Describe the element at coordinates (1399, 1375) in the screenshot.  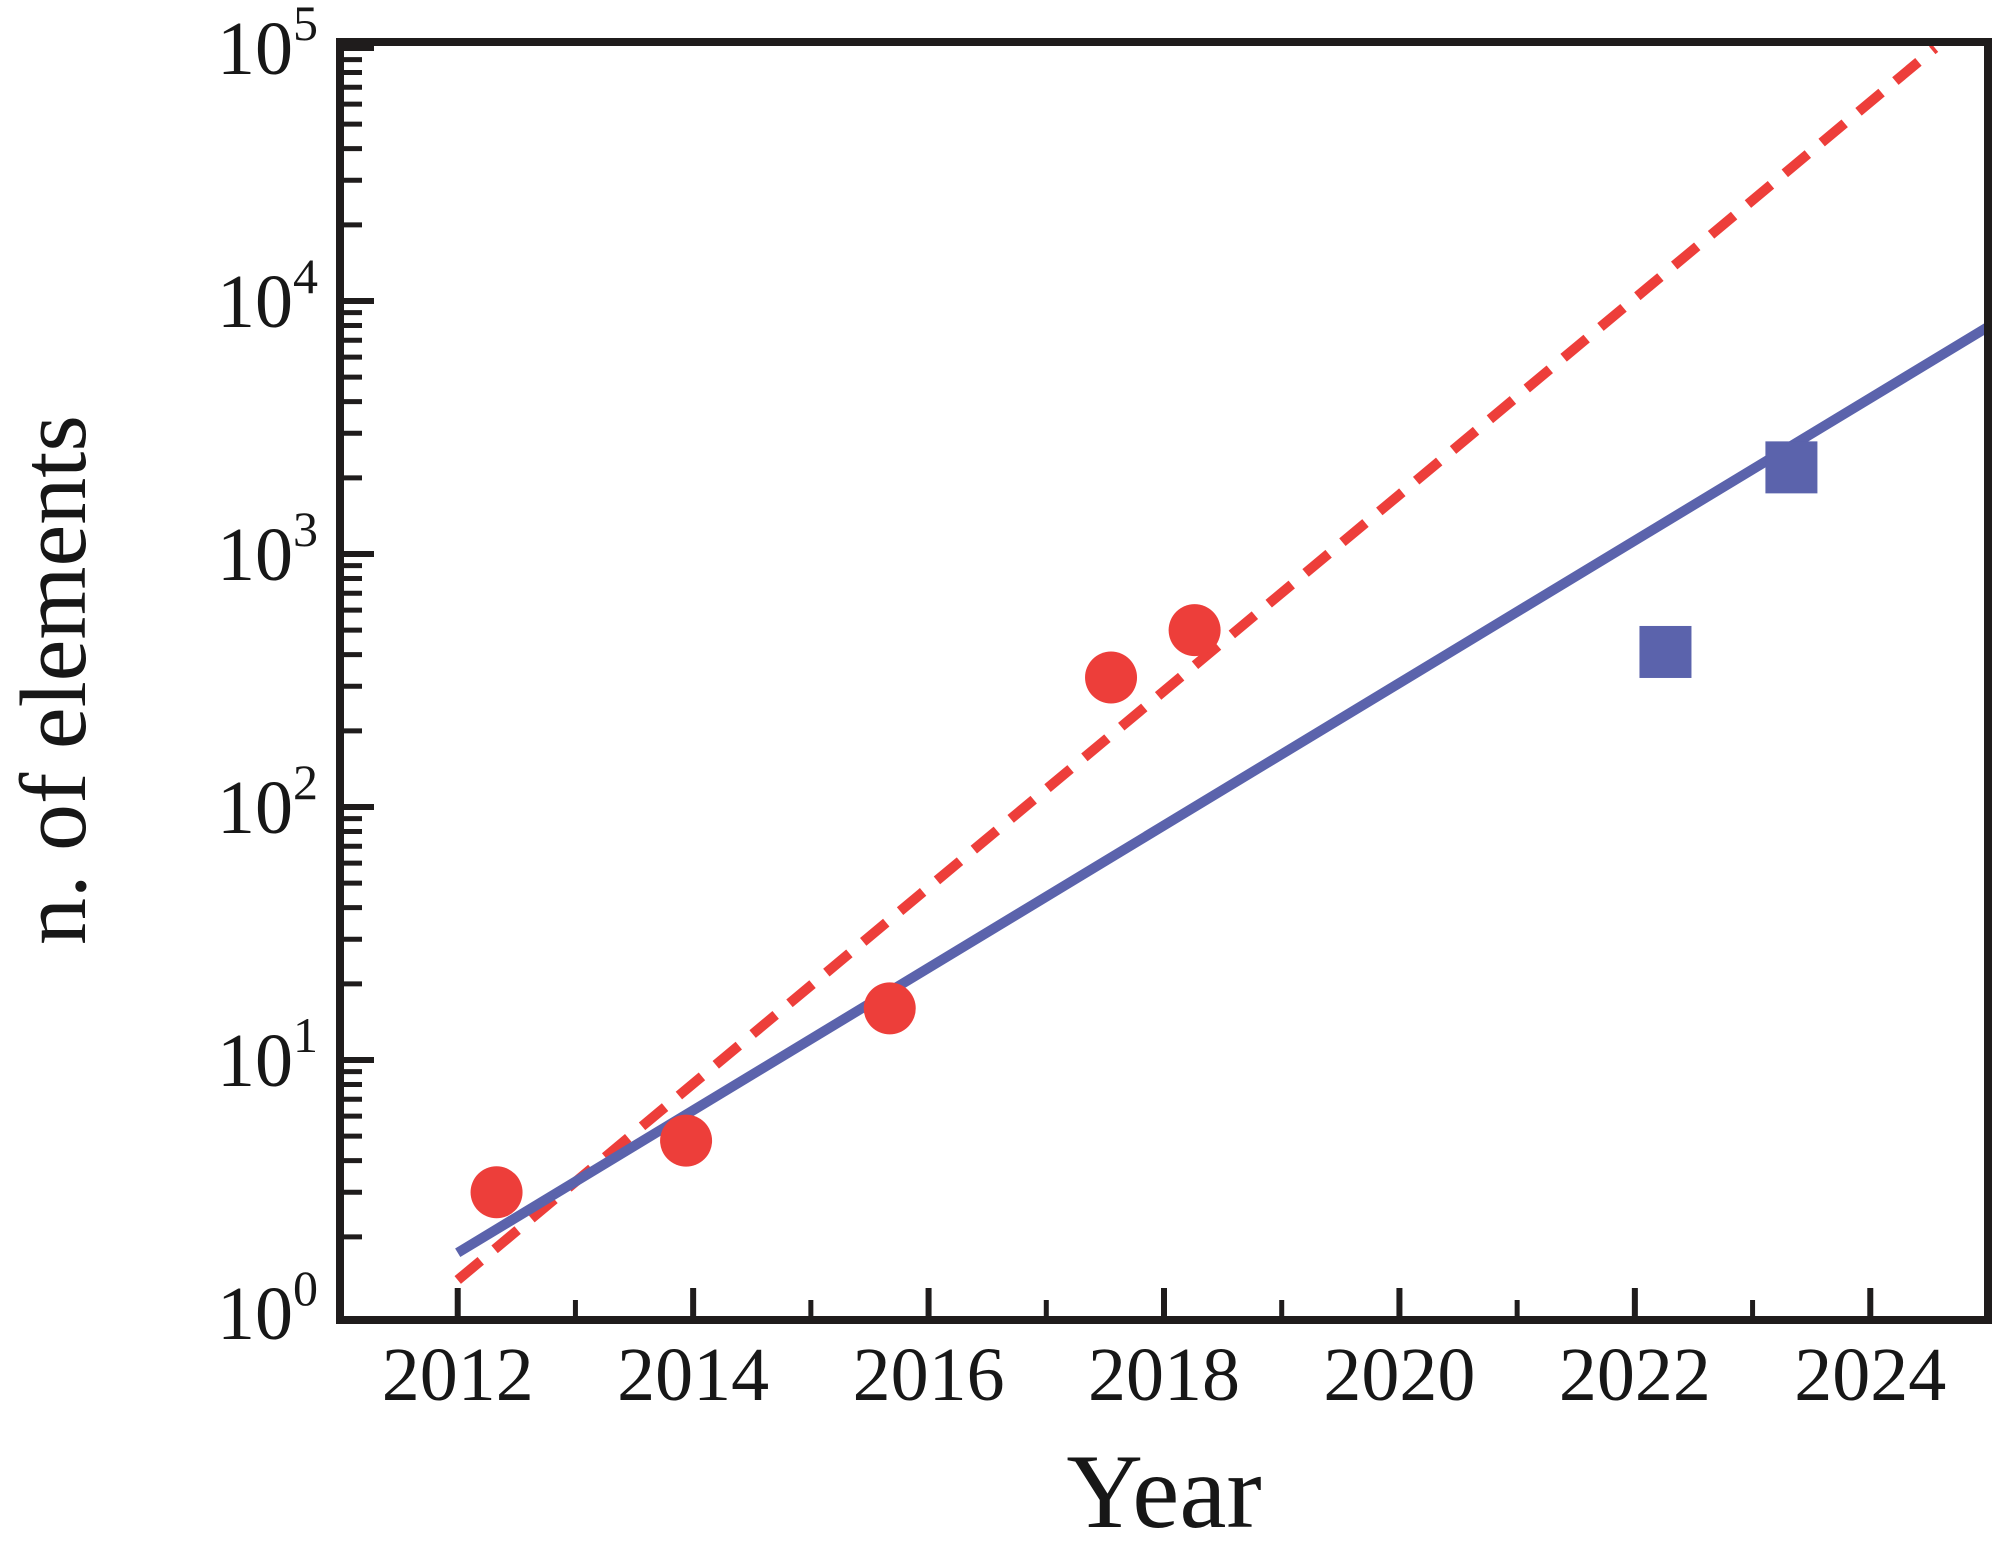
I see `x-tick-label: 2020` at that location.